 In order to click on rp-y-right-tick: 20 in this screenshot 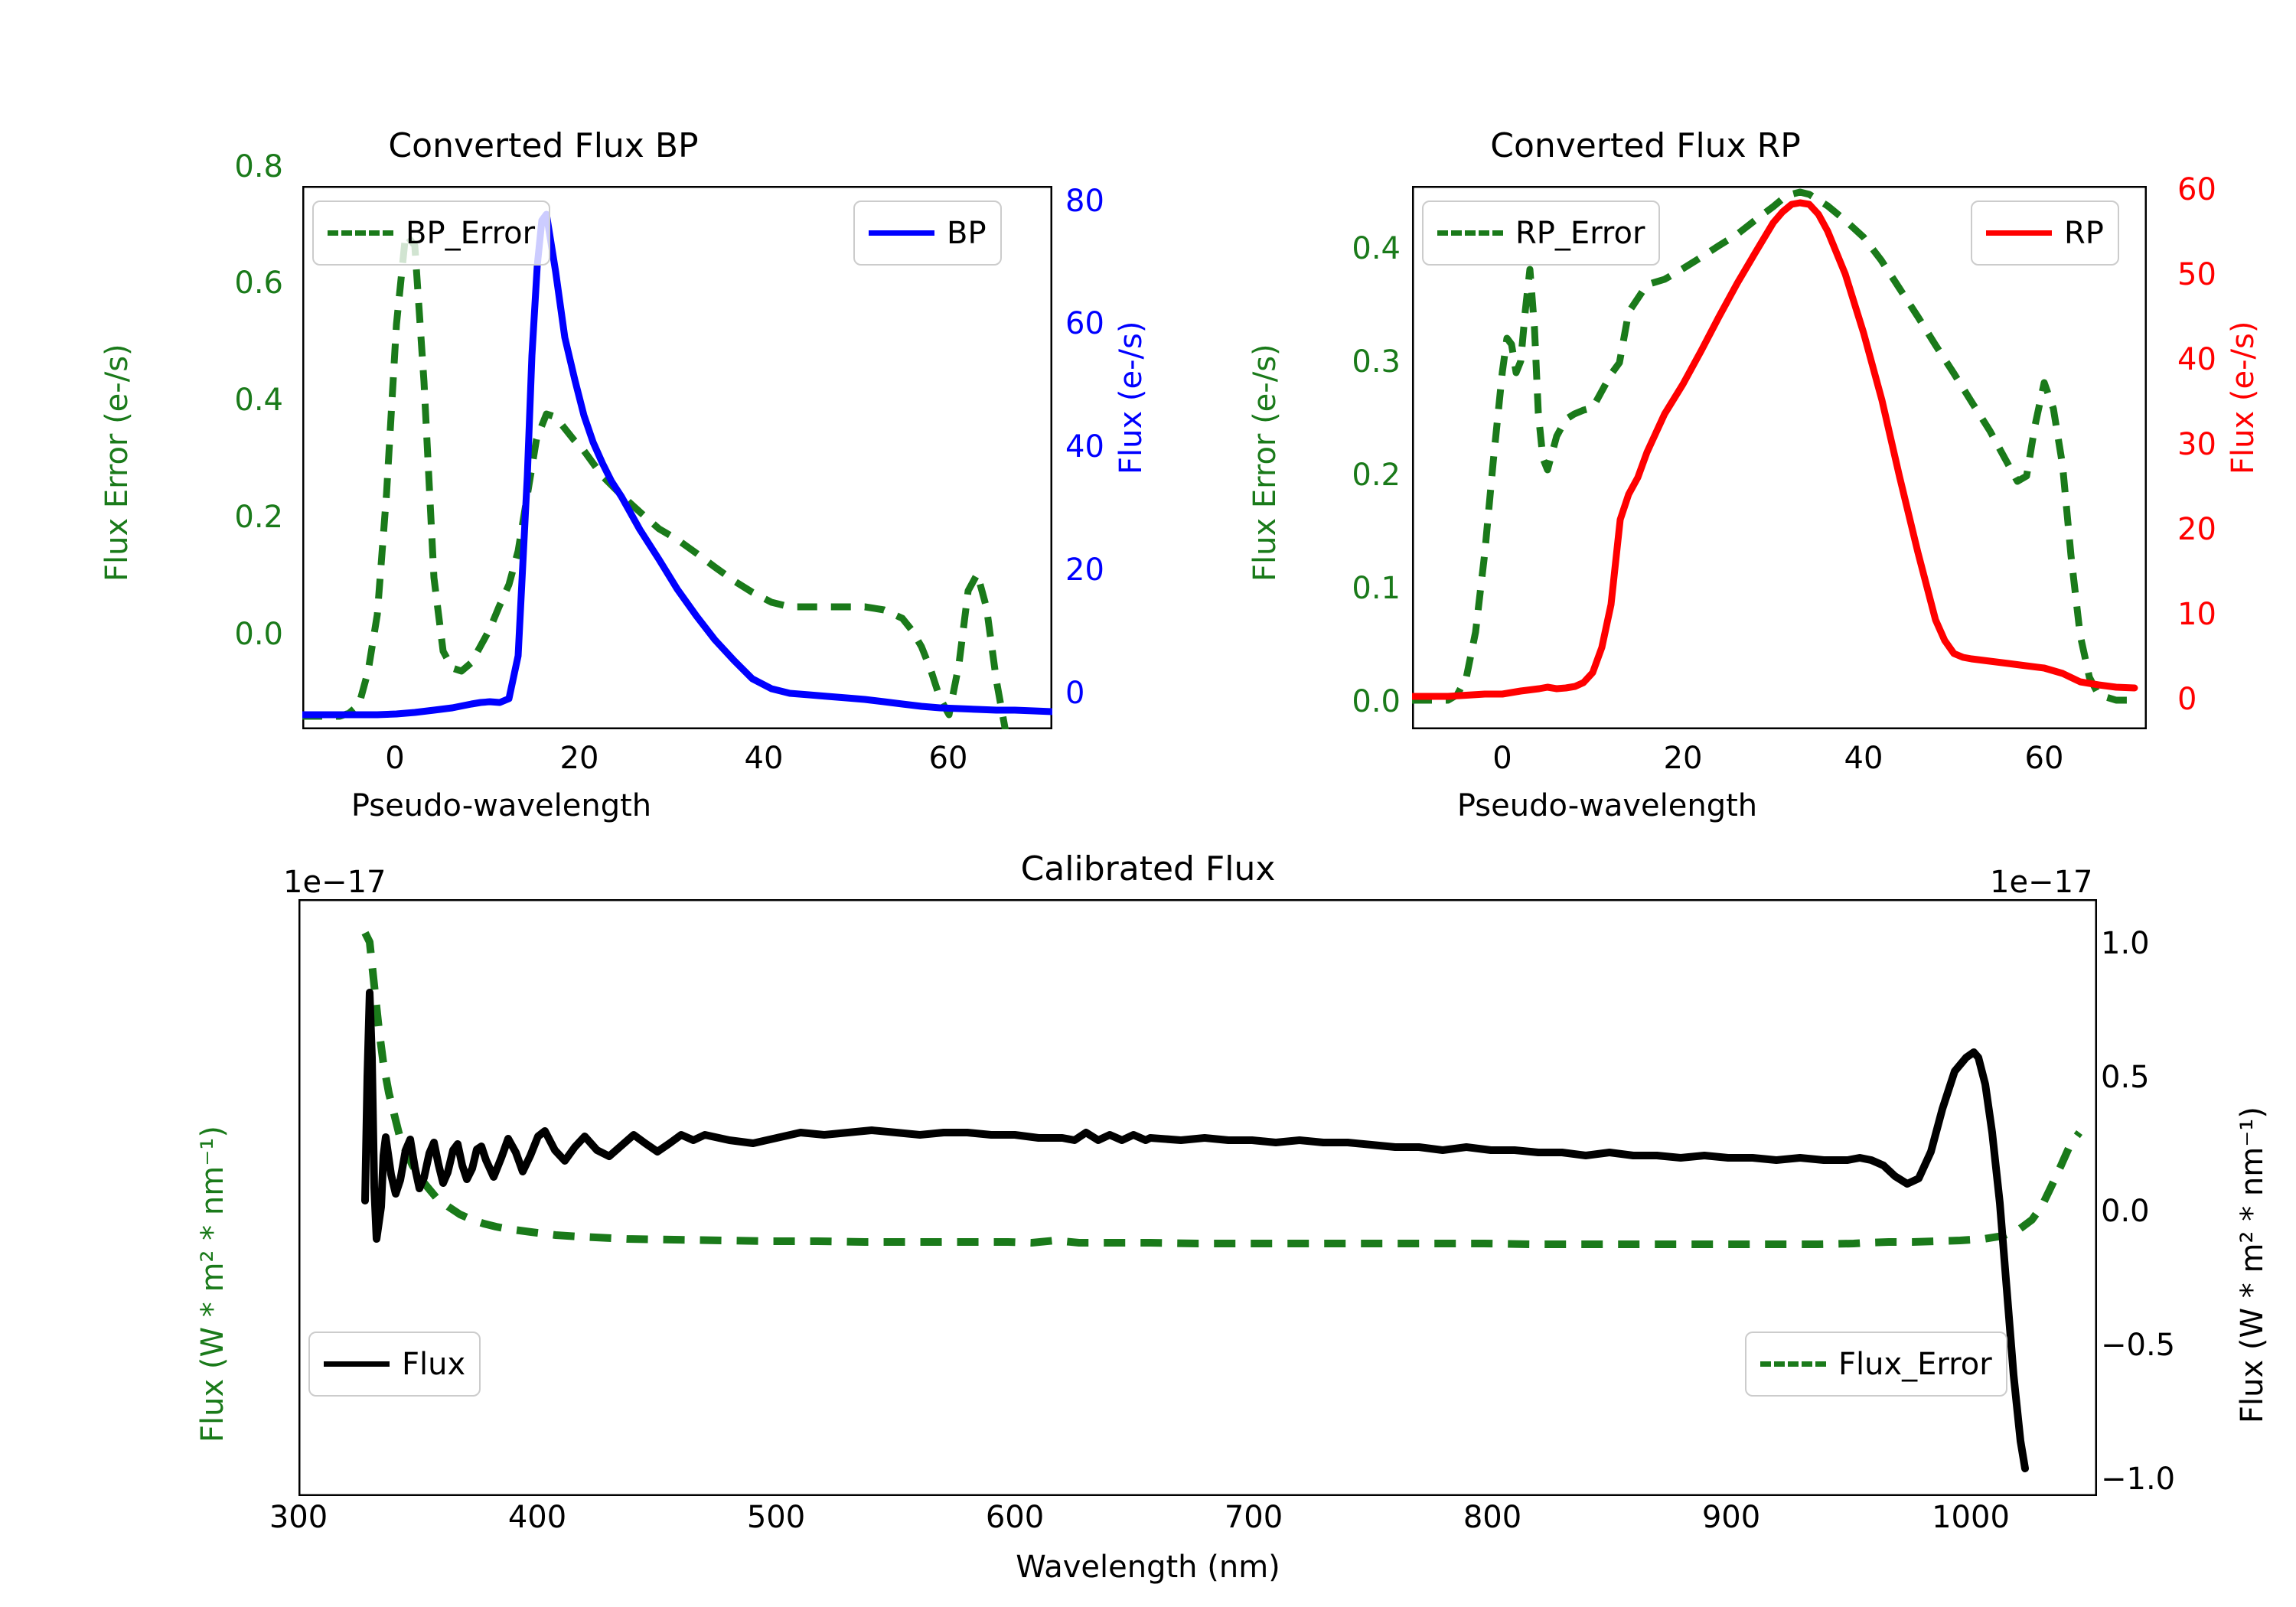, I will do `click(2196, 529)`.